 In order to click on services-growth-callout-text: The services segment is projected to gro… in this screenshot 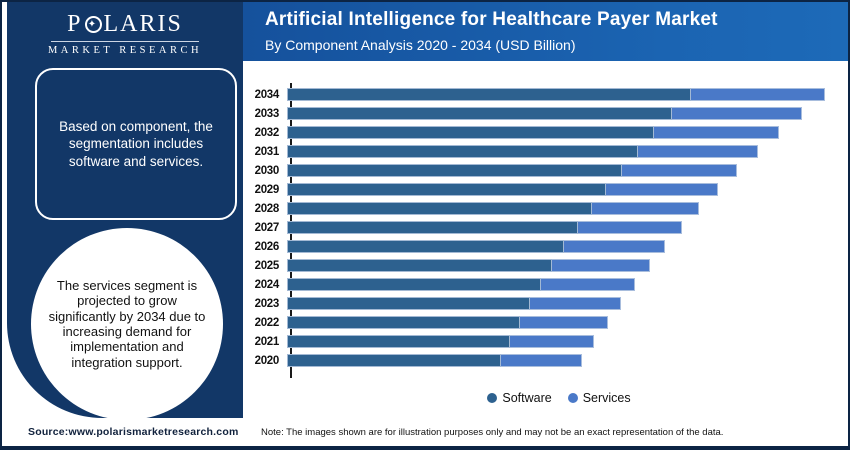, I will do `click(127, 324)`.